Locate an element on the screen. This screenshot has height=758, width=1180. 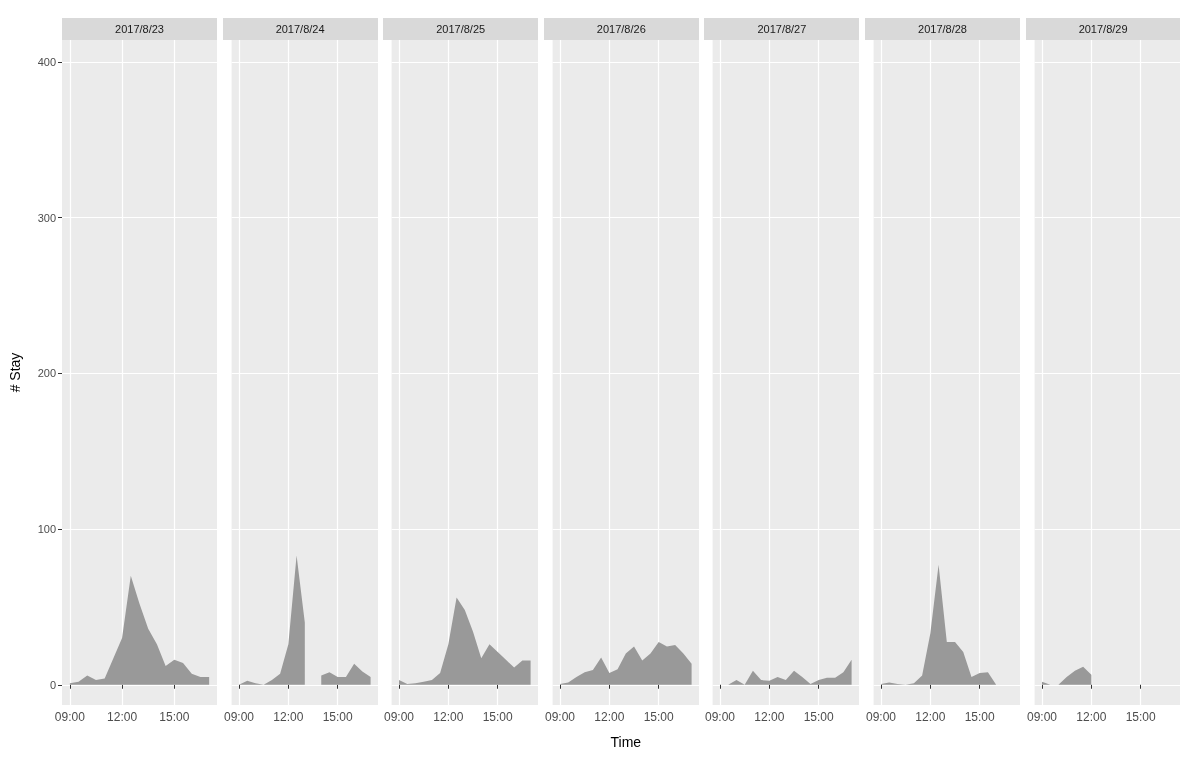
x-axis-title: Time is located at coordinates (626, 742).